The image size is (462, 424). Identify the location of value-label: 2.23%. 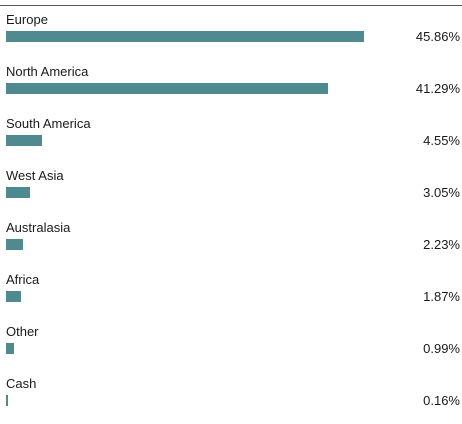
(441, 244).